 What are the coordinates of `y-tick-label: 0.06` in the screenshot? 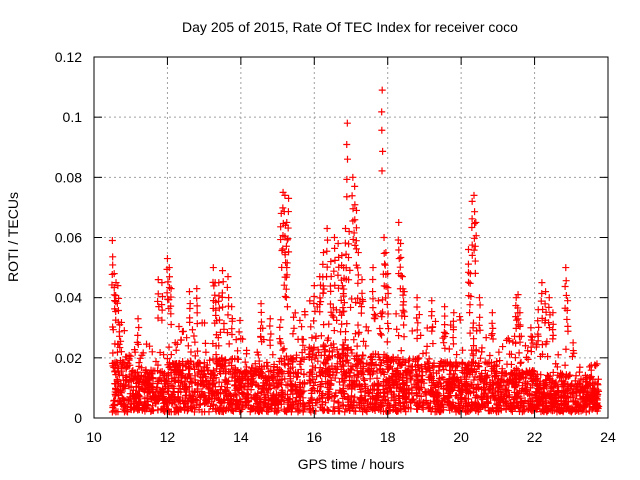 It's located at (68, 238).